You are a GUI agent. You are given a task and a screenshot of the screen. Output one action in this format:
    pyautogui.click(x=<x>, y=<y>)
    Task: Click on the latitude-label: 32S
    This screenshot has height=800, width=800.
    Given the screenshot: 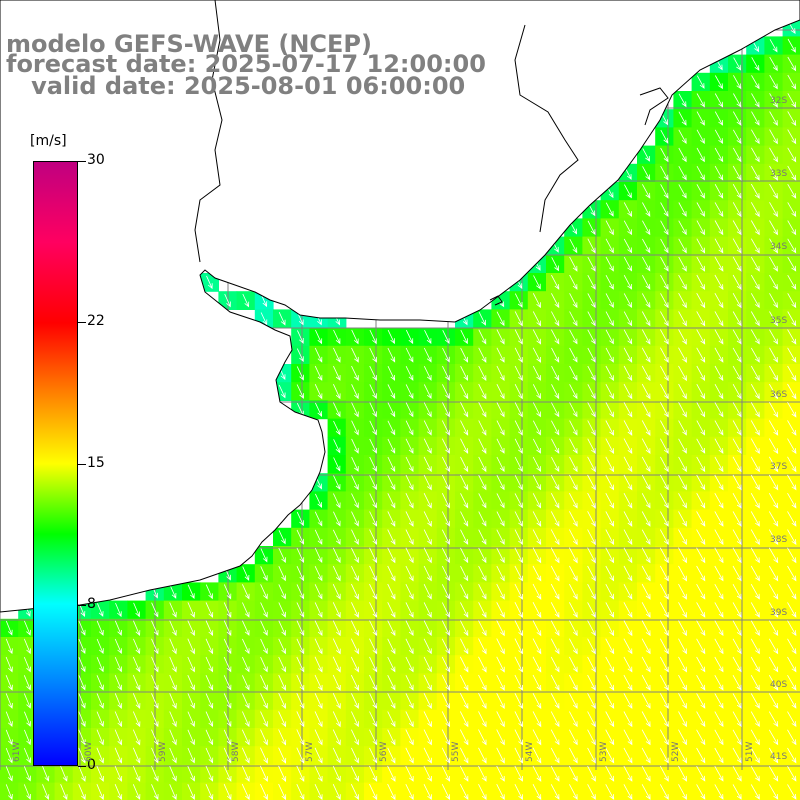 What is the action you would take?
    pyautogui.click(x=779, y=101)
    